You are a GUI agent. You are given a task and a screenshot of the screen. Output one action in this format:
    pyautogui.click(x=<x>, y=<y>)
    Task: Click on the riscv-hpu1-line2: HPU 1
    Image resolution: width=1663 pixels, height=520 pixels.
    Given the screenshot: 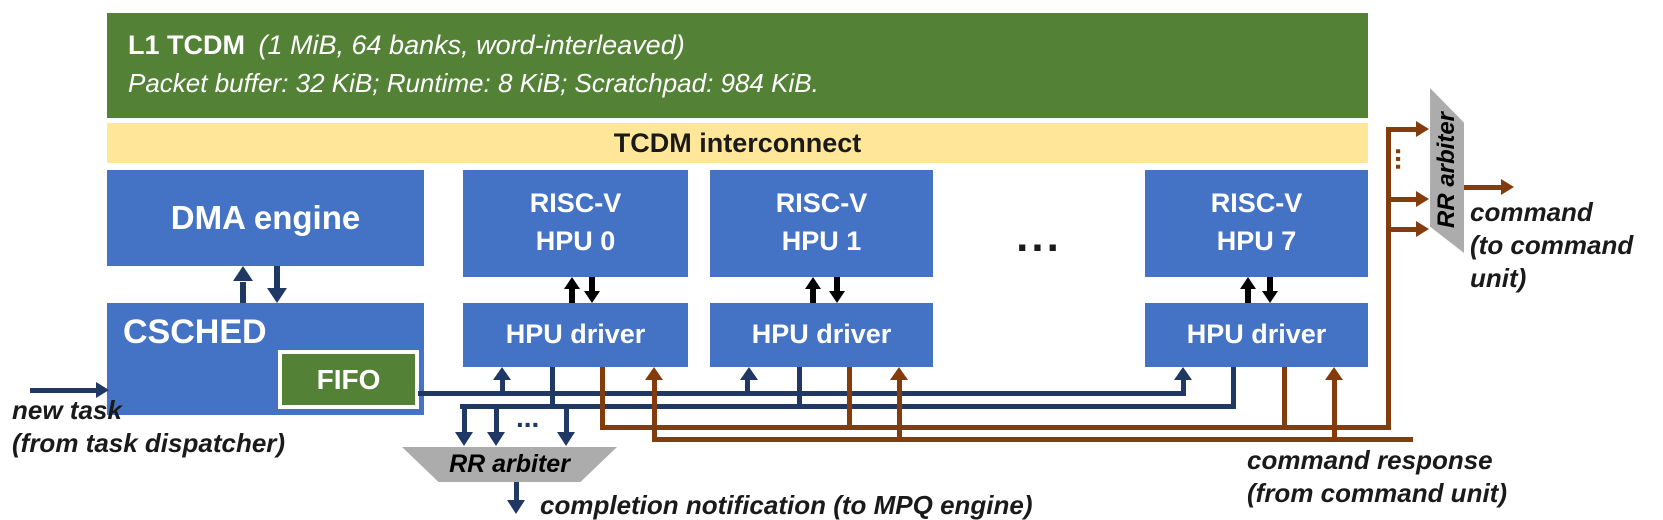 What is the action you would take?
    pyautogui.click(x=821, y=241)
    